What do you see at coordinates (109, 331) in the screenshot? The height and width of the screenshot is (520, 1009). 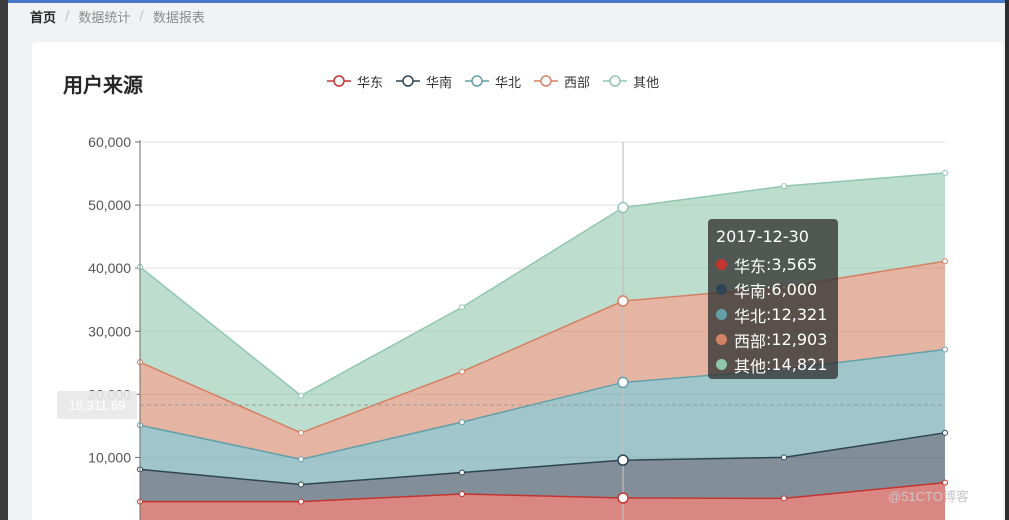 I see `y-tick-label: 30,000` at bounding box center [109, 331].